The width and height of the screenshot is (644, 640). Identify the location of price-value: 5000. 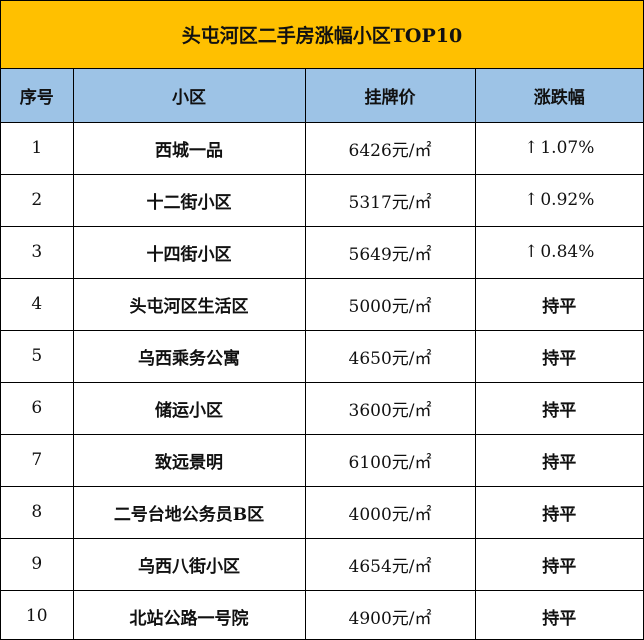
(370, 306).